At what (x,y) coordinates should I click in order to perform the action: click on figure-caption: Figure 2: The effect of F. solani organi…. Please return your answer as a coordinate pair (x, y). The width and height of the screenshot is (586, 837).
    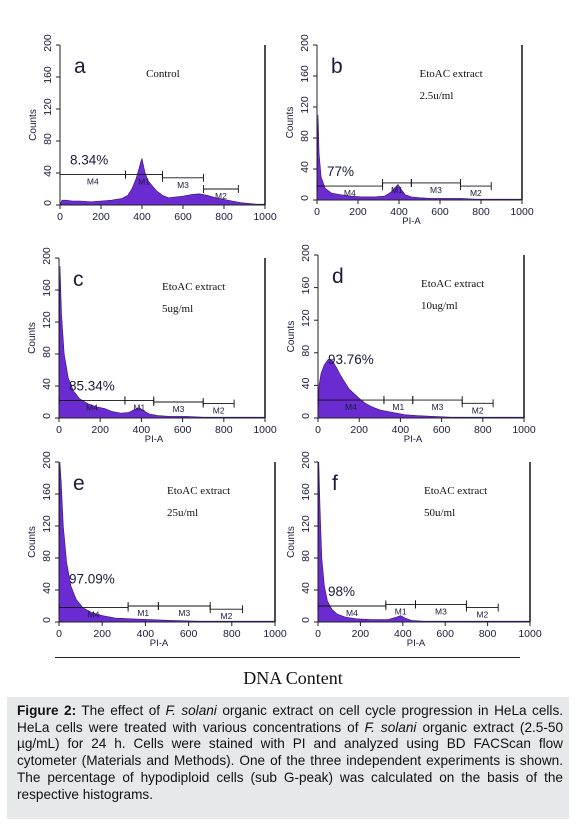
    Looking at the image, I should click on (288, 758).